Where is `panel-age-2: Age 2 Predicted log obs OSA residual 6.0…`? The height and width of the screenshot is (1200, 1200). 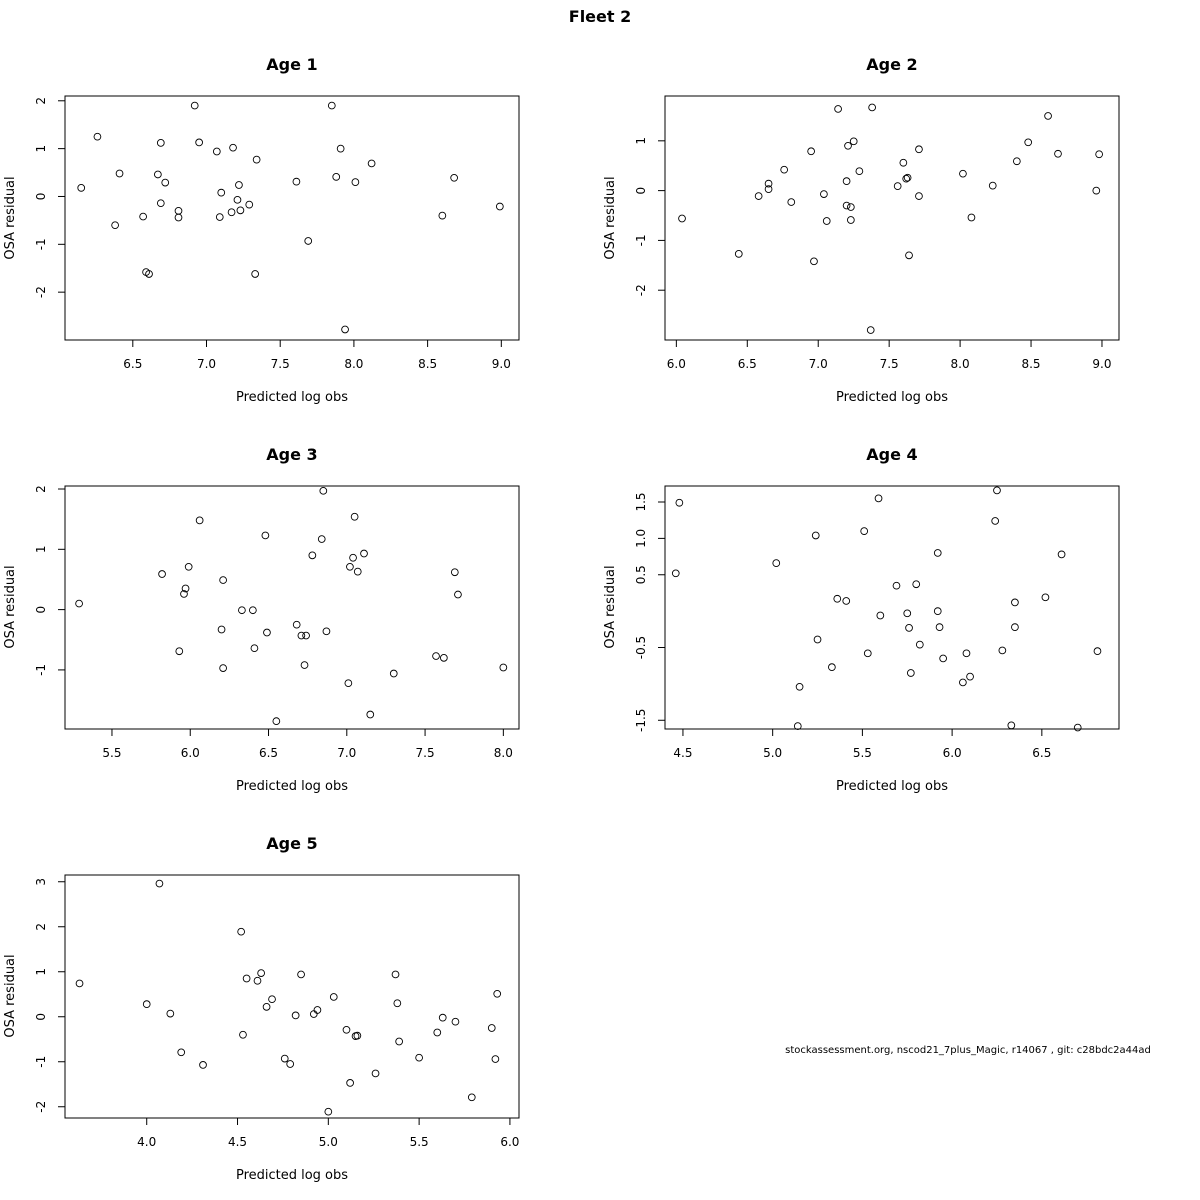
panel-age-2: Age 2 Predicted log obs OSA residual 6.0… is located at coordinates (861, 230).